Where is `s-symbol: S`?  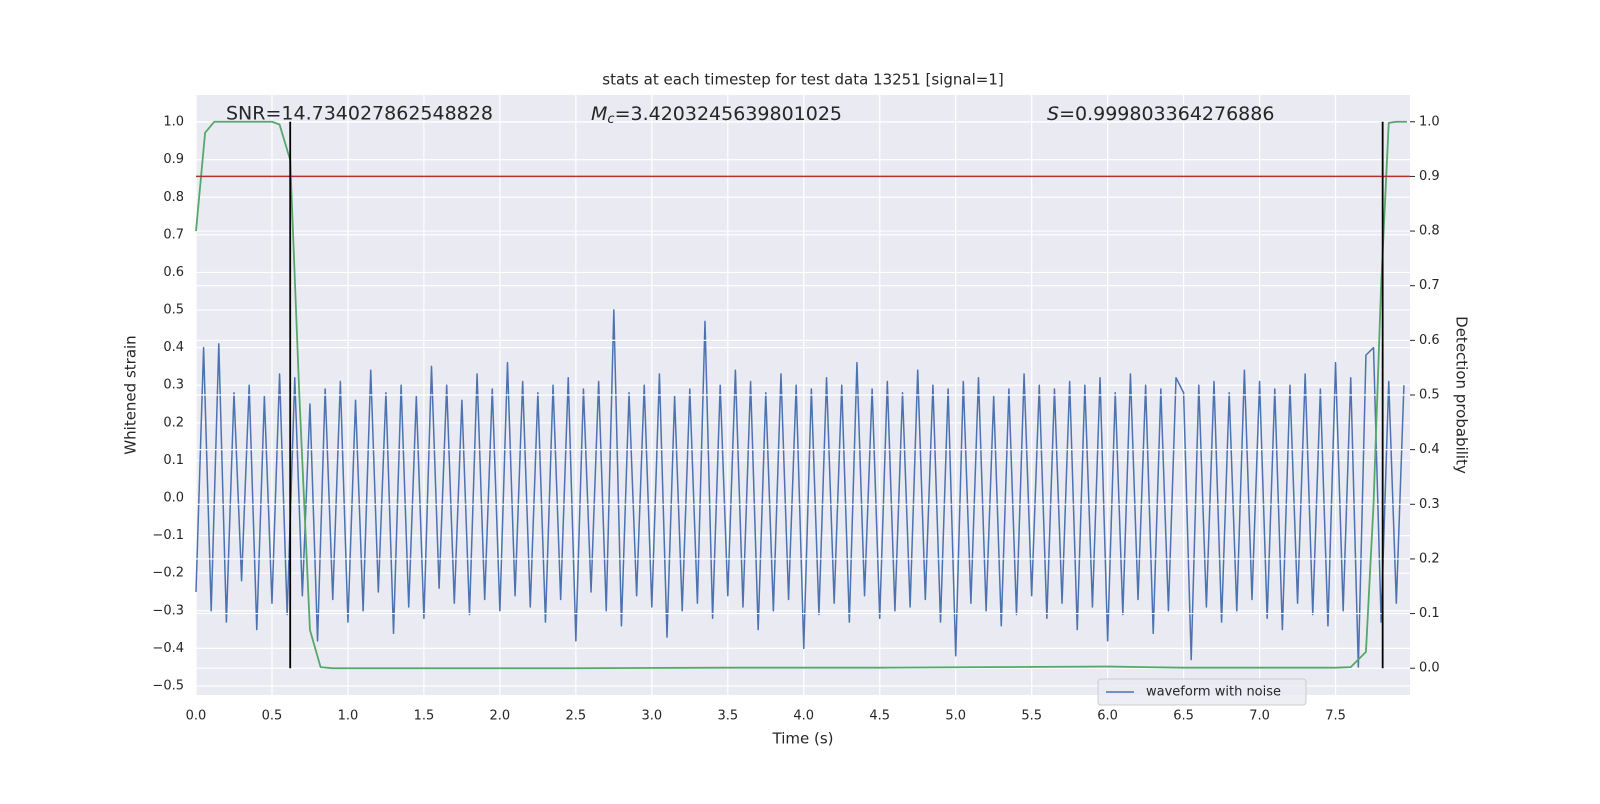
s-symbol: S is located at coordinates (1053, 114).